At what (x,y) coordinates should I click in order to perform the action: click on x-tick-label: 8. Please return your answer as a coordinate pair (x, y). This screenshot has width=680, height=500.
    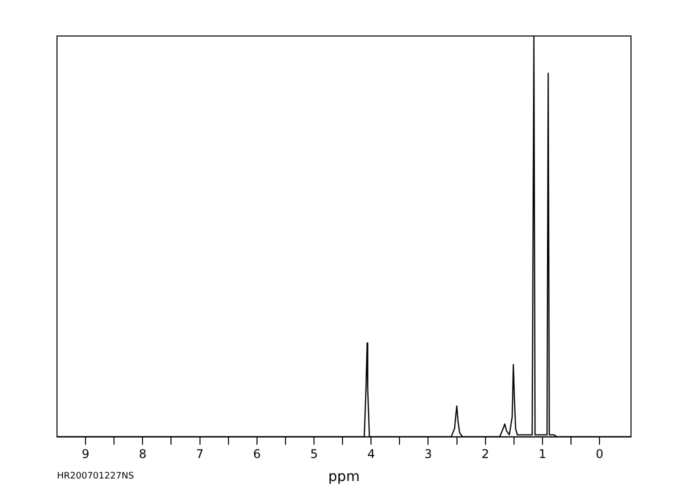
    Looking at the image, I should click on (142, 454).